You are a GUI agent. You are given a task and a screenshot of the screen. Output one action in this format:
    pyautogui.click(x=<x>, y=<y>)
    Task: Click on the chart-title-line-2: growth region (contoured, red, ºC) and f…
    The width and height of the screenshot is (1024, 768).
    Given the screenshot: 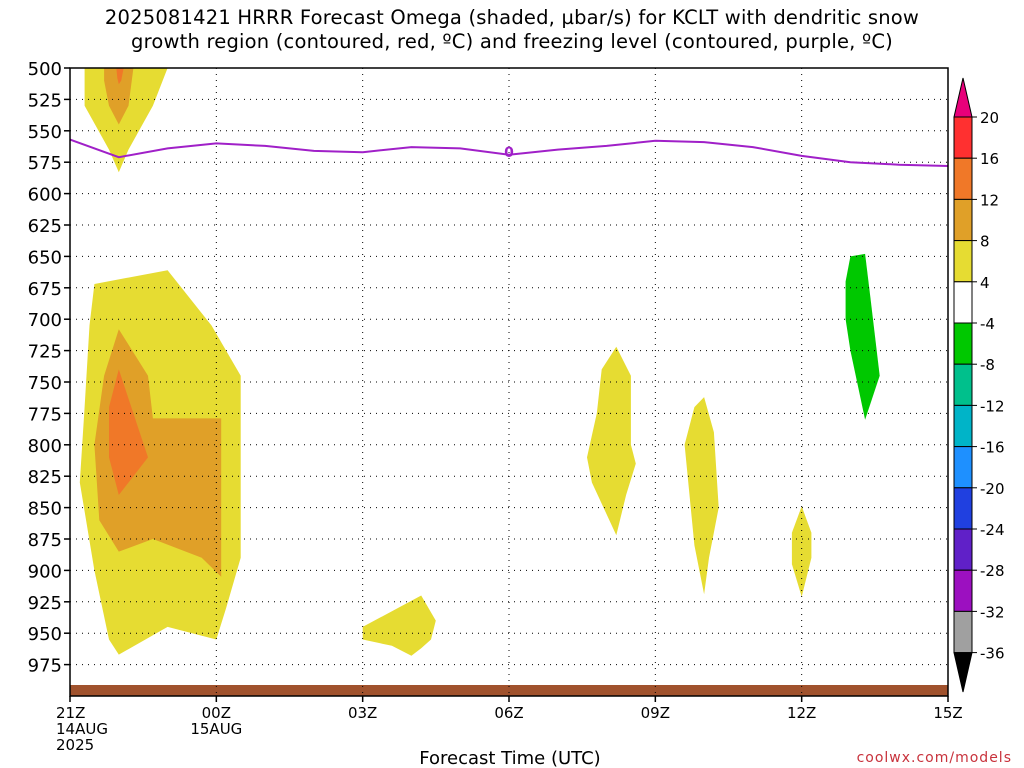 What is the action you would take?
    pyautogui.click(x=512, y=41)
    